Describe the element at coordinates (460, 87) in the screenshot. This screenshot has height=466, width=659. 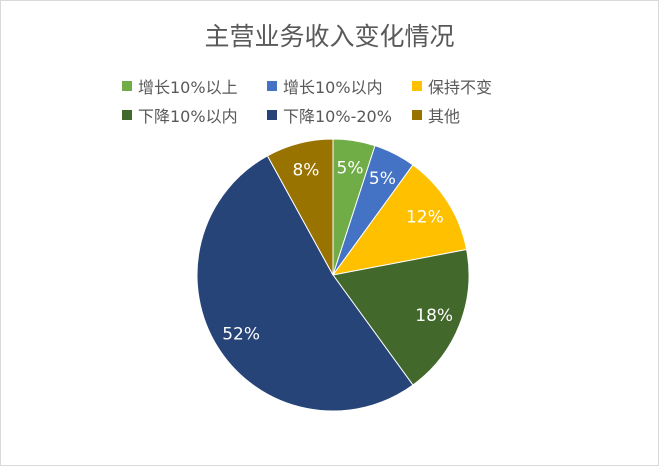
I see `legend-label: 保持不变` at that location.